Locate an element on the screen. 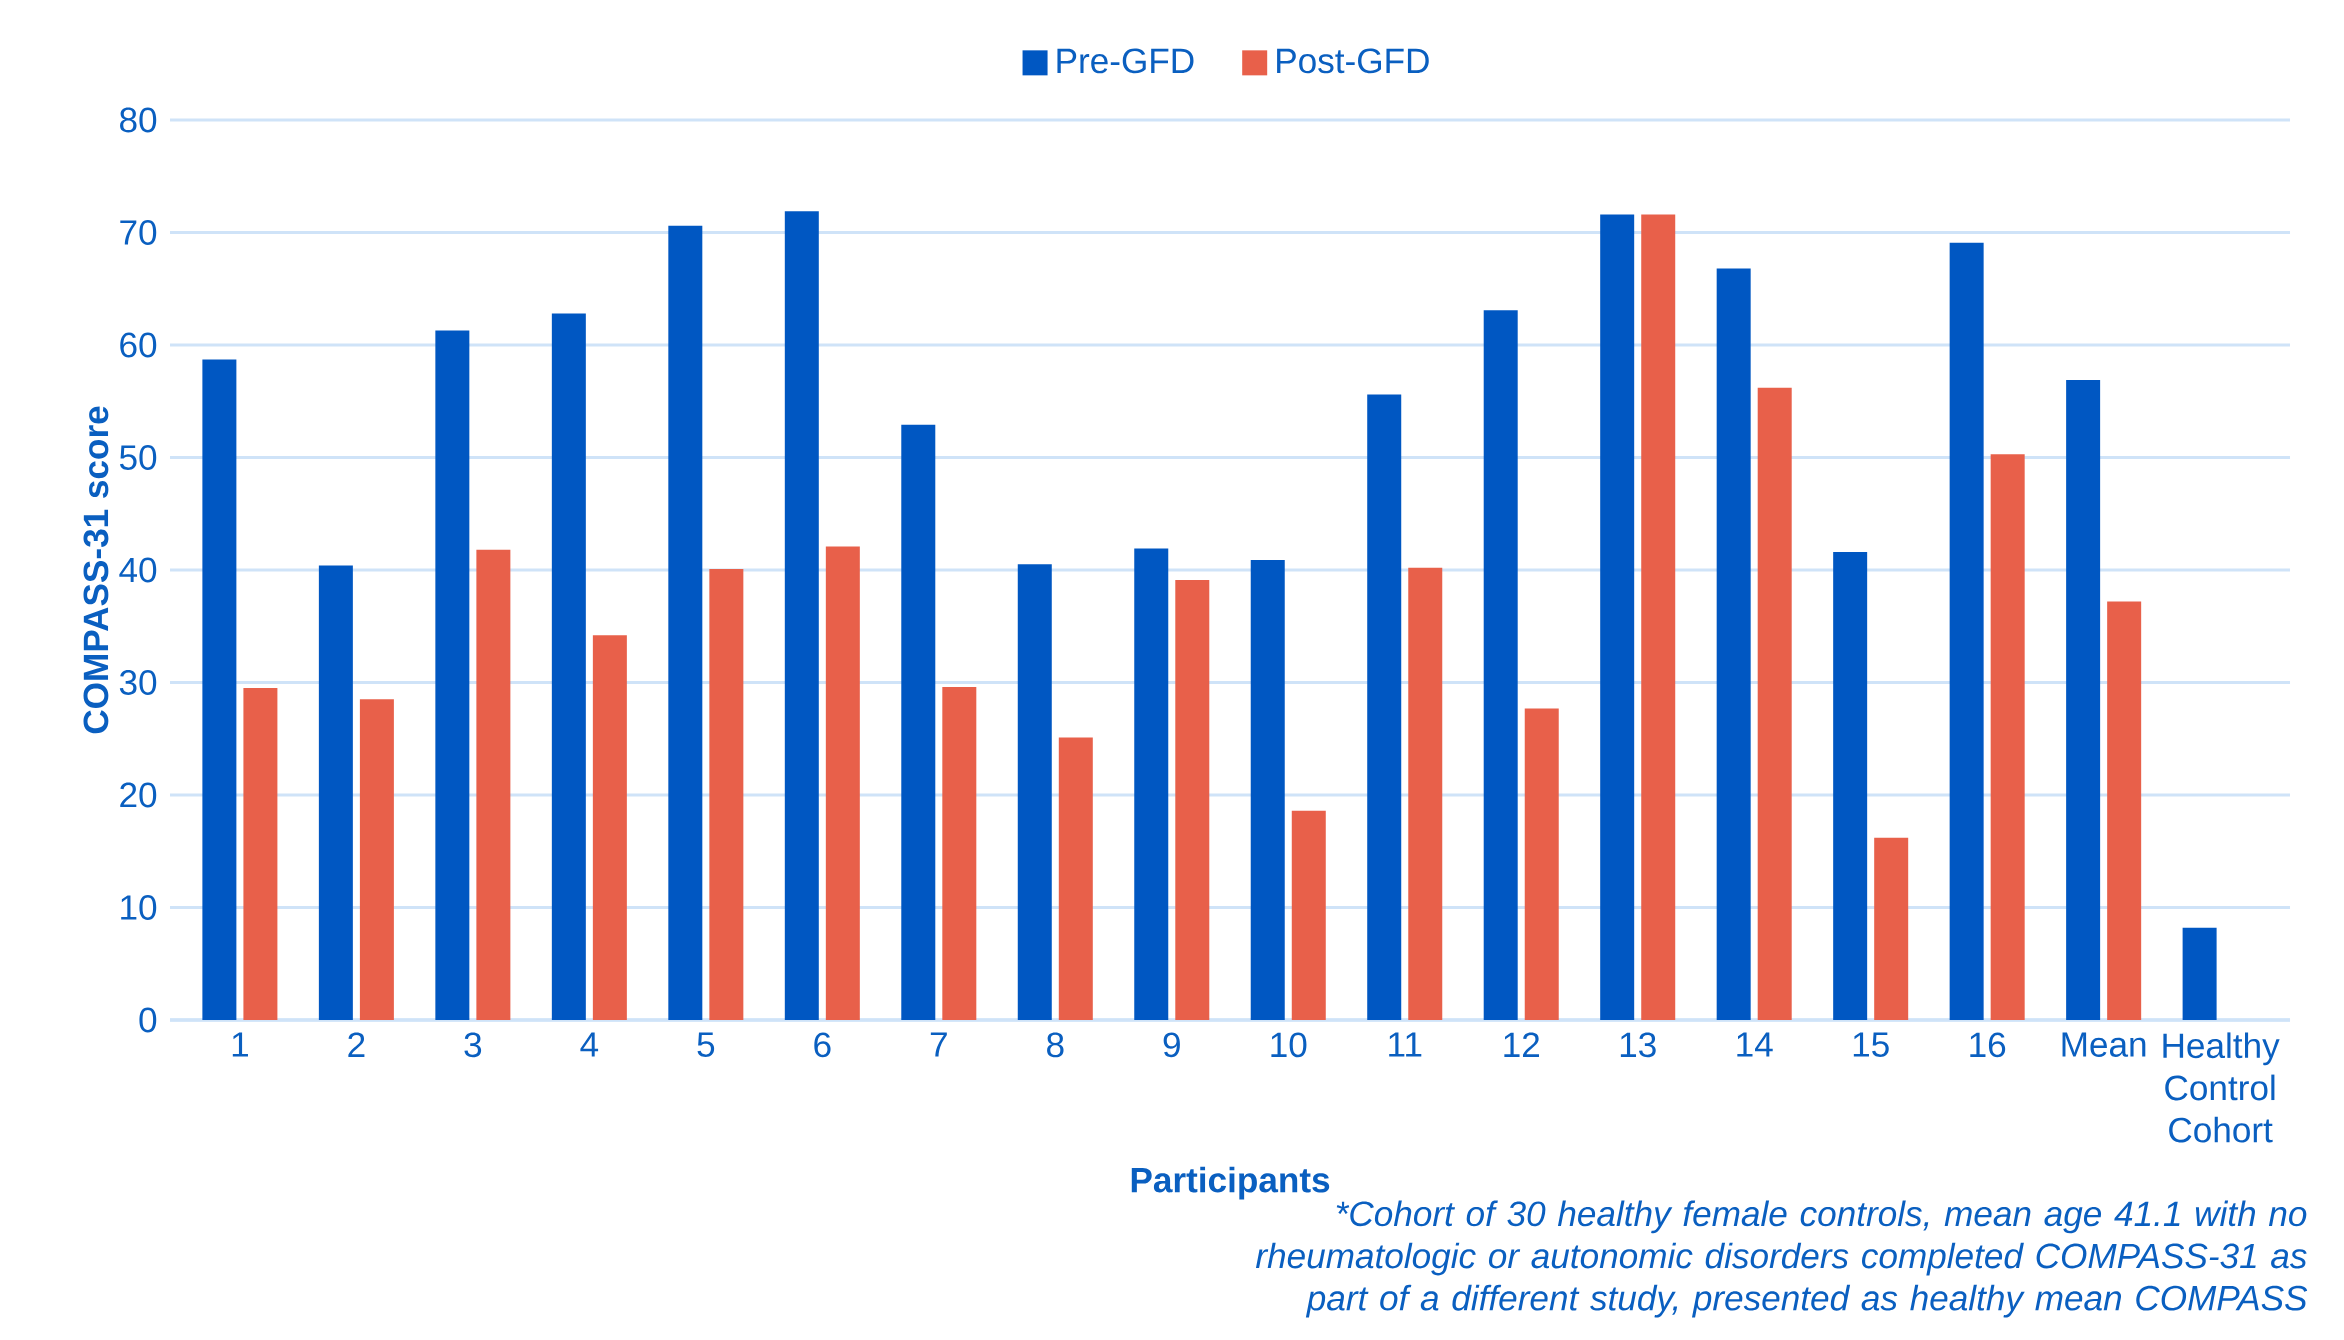  y-tick-label: 20 is located at coordinates (138, 795).